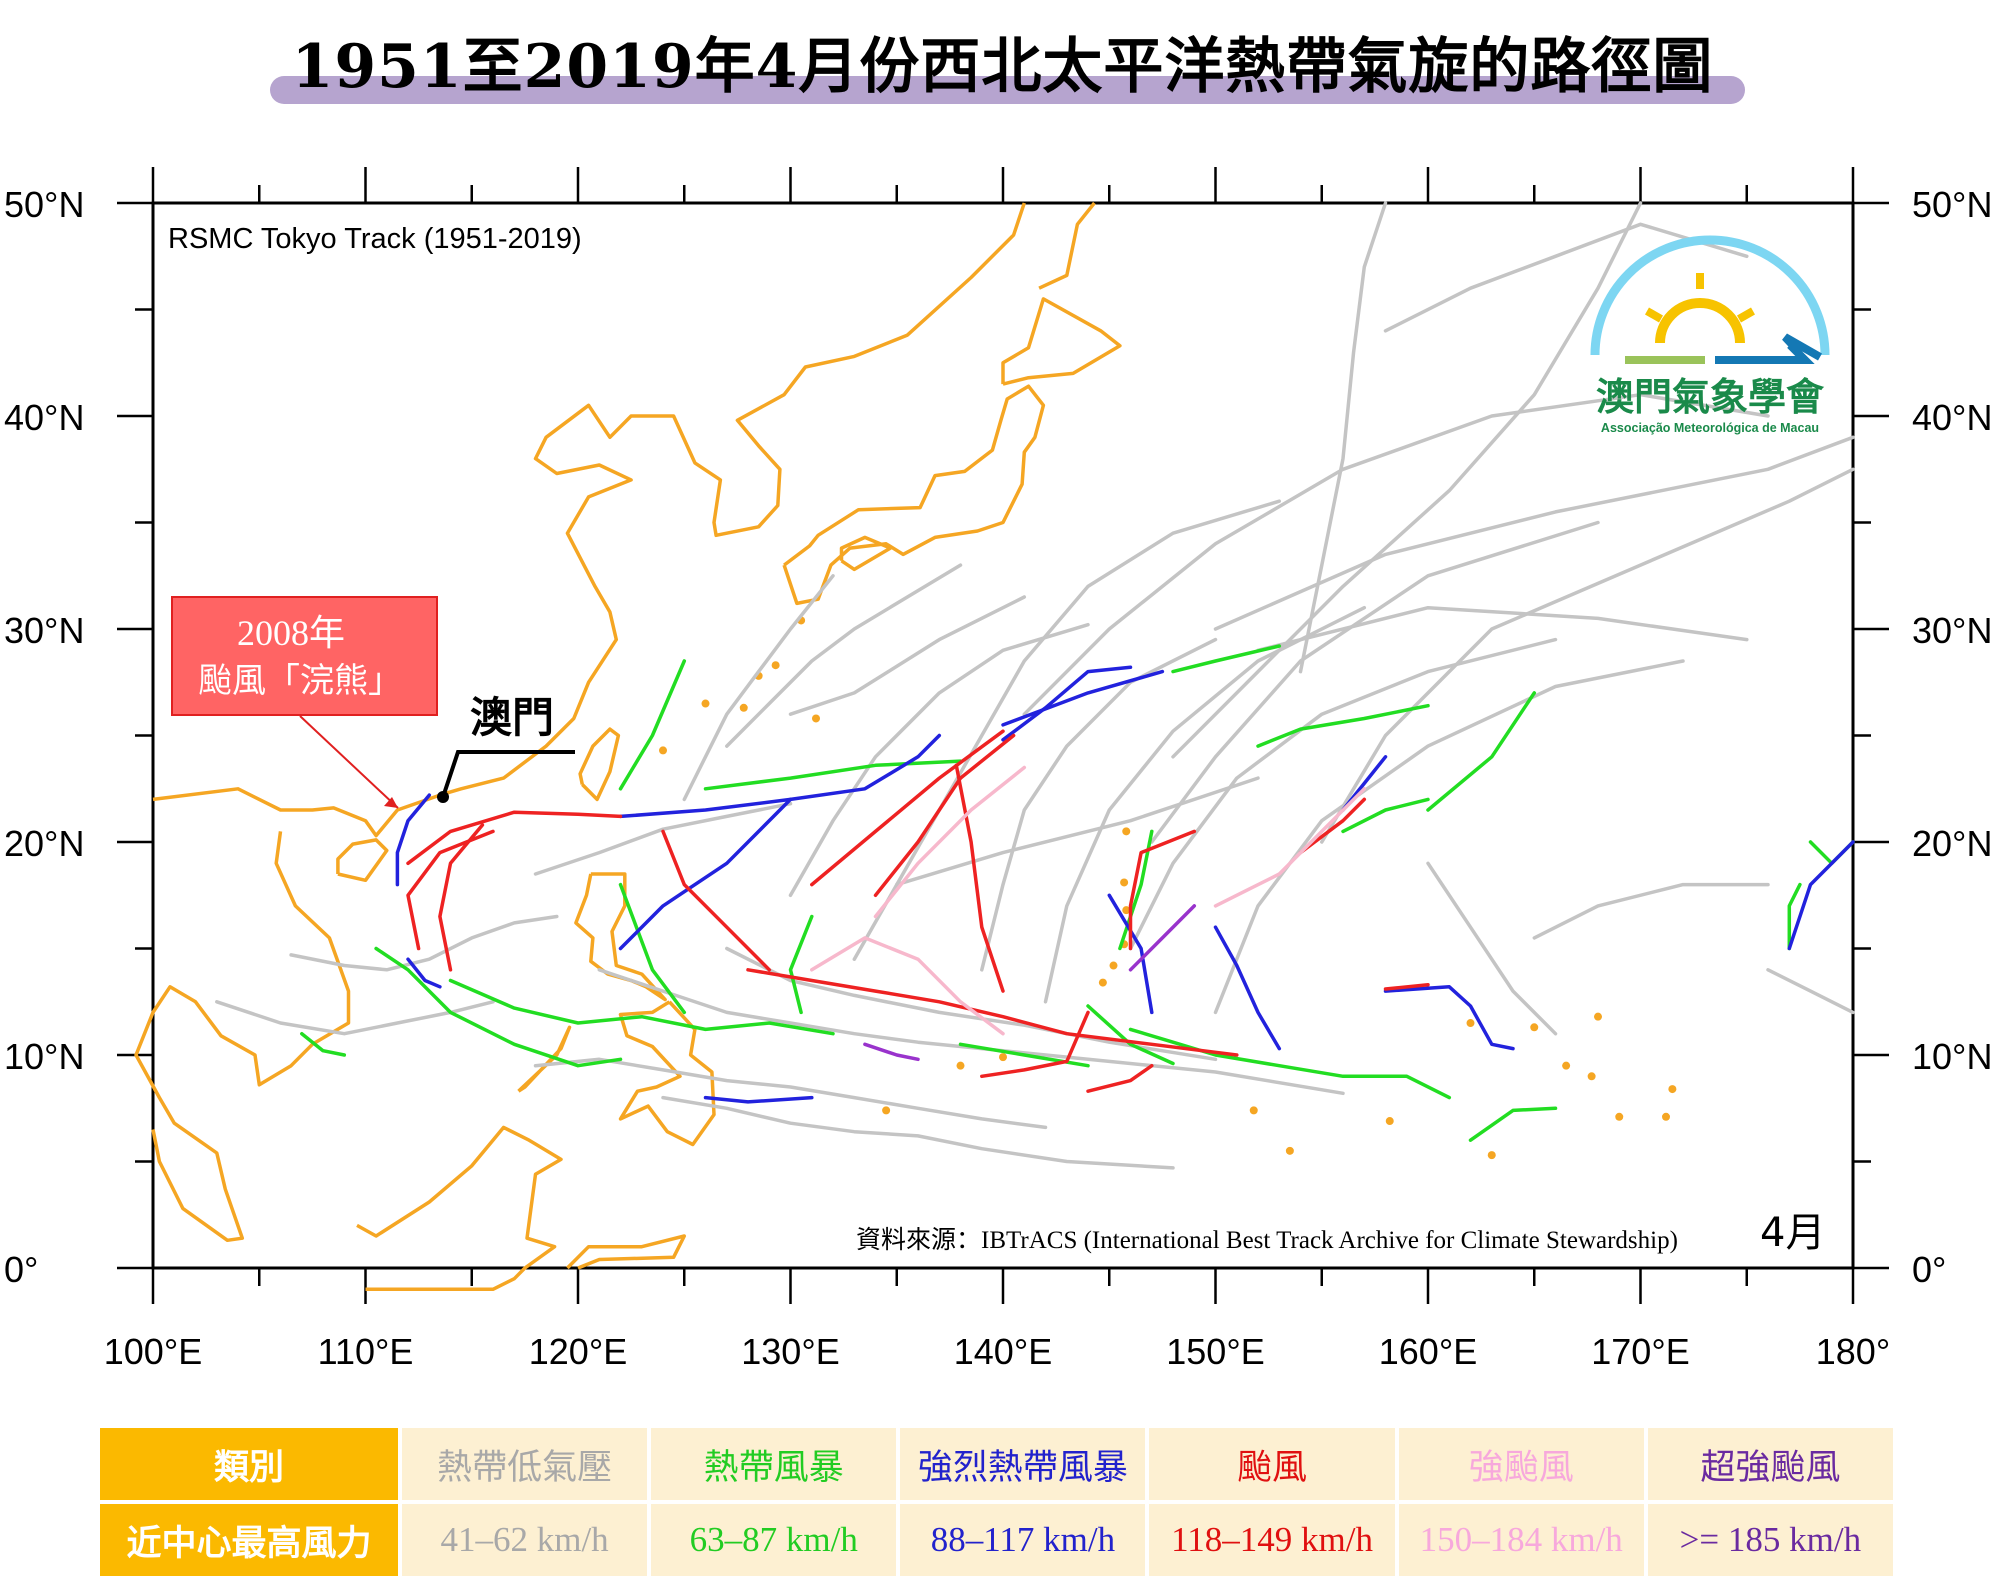 The height and width of the screenshot is (1582, 2005). Describe the element at coordinates (1710, 428) in the screenshot. I see `logo-name-pt: Associação Meteorológica de Macau` at that location.